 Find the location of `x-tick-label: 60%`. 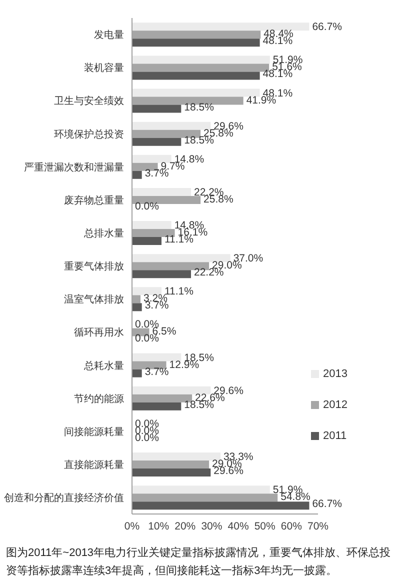

x-tick-label: 60% is located at coordinates (291, 526).